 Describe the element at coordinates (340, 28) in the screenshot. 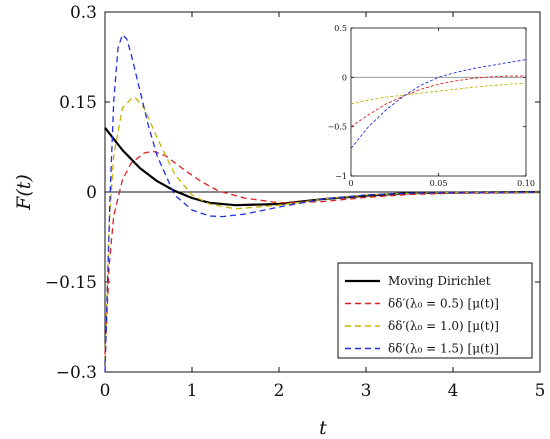

I see `inset-y-tick-label: 0.5` at that location.